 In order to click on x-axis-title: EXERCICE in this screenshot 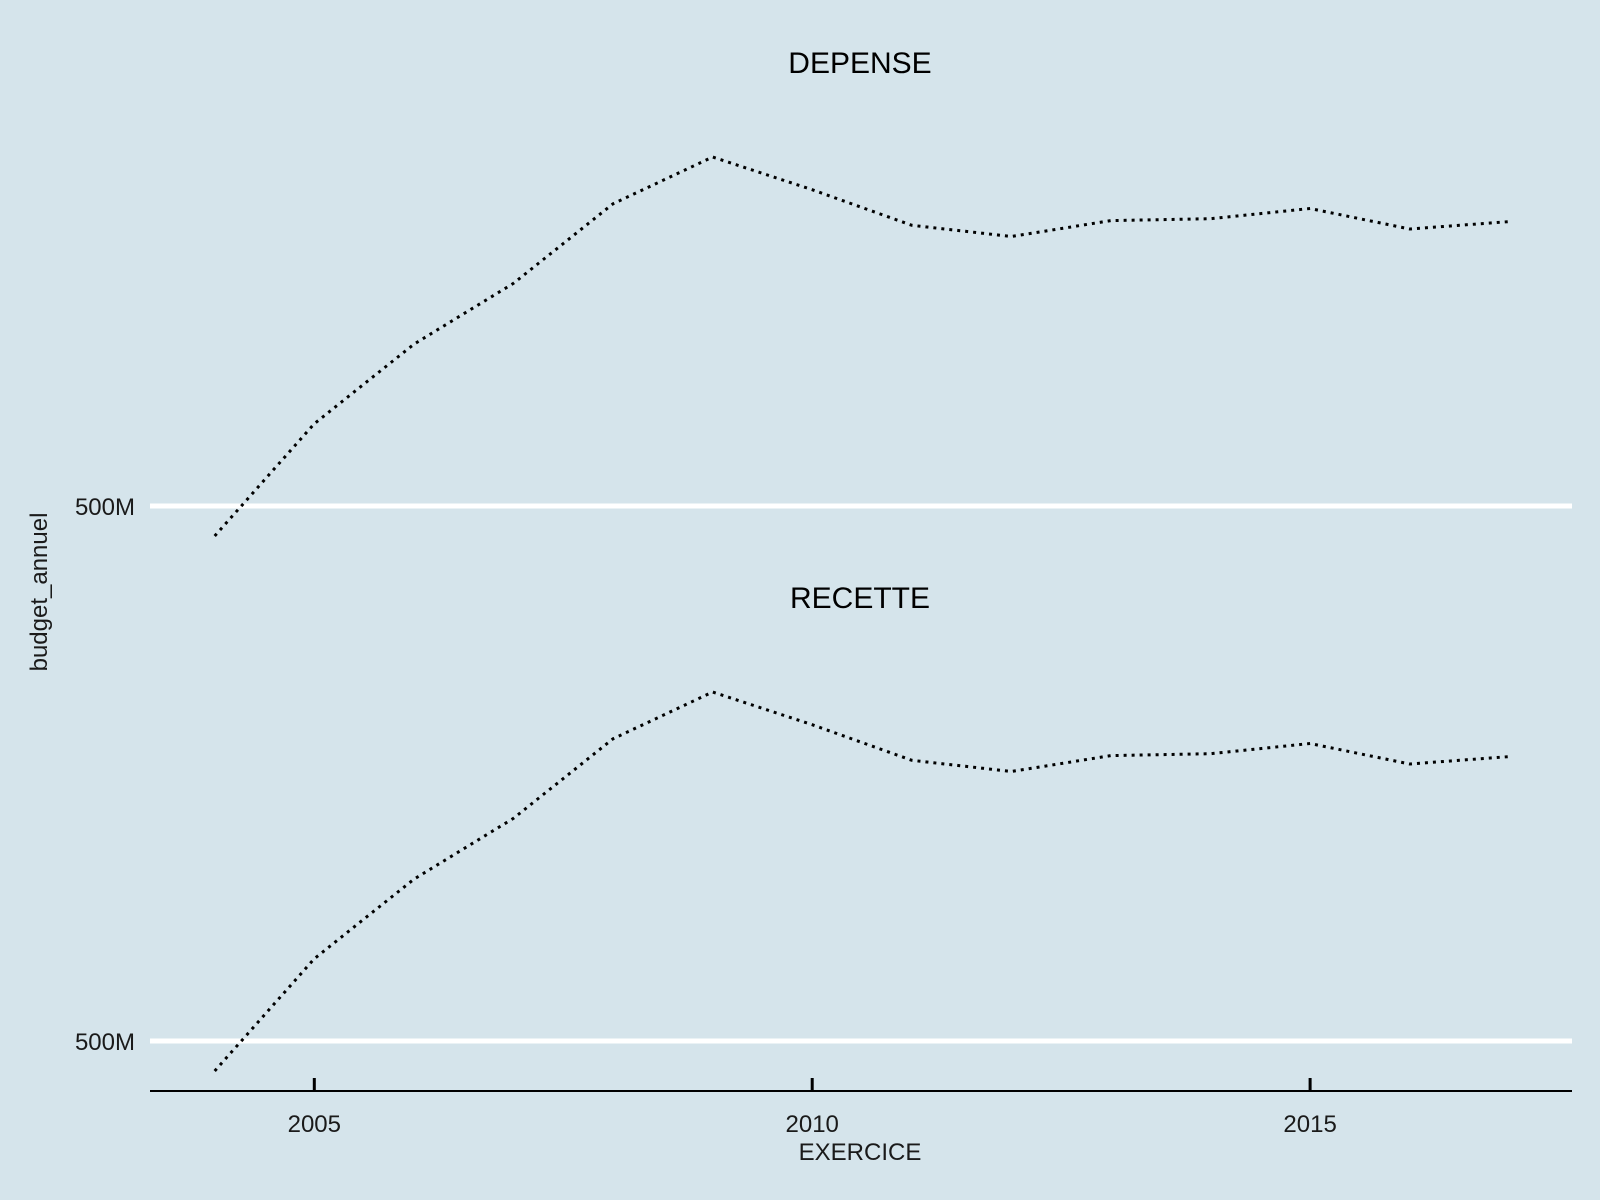, I will do `click(860, 1152)`.